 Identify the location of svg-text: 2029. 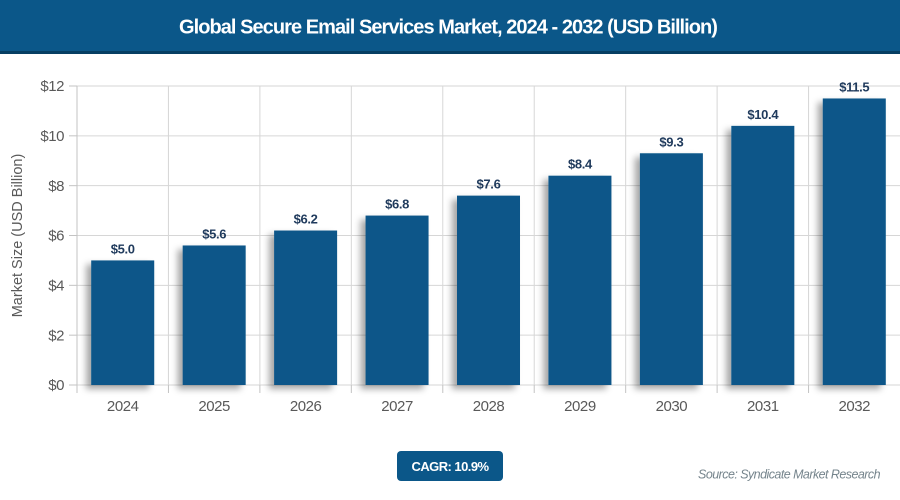
(580, 406).